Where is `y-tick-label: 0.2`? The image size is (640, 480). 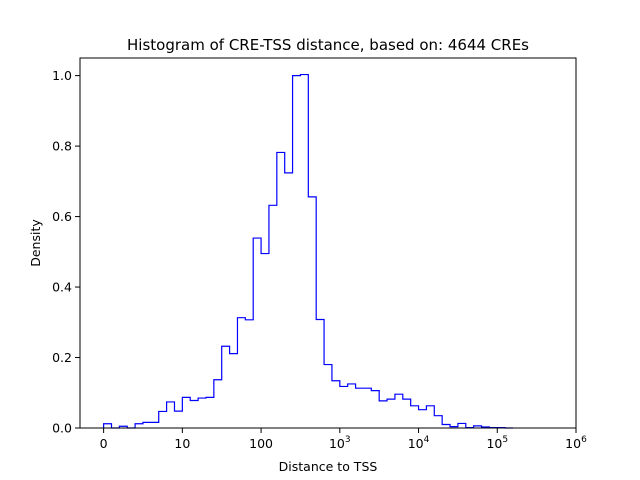 y-tick-label: 0.2 is located at coordinates (62, 357).